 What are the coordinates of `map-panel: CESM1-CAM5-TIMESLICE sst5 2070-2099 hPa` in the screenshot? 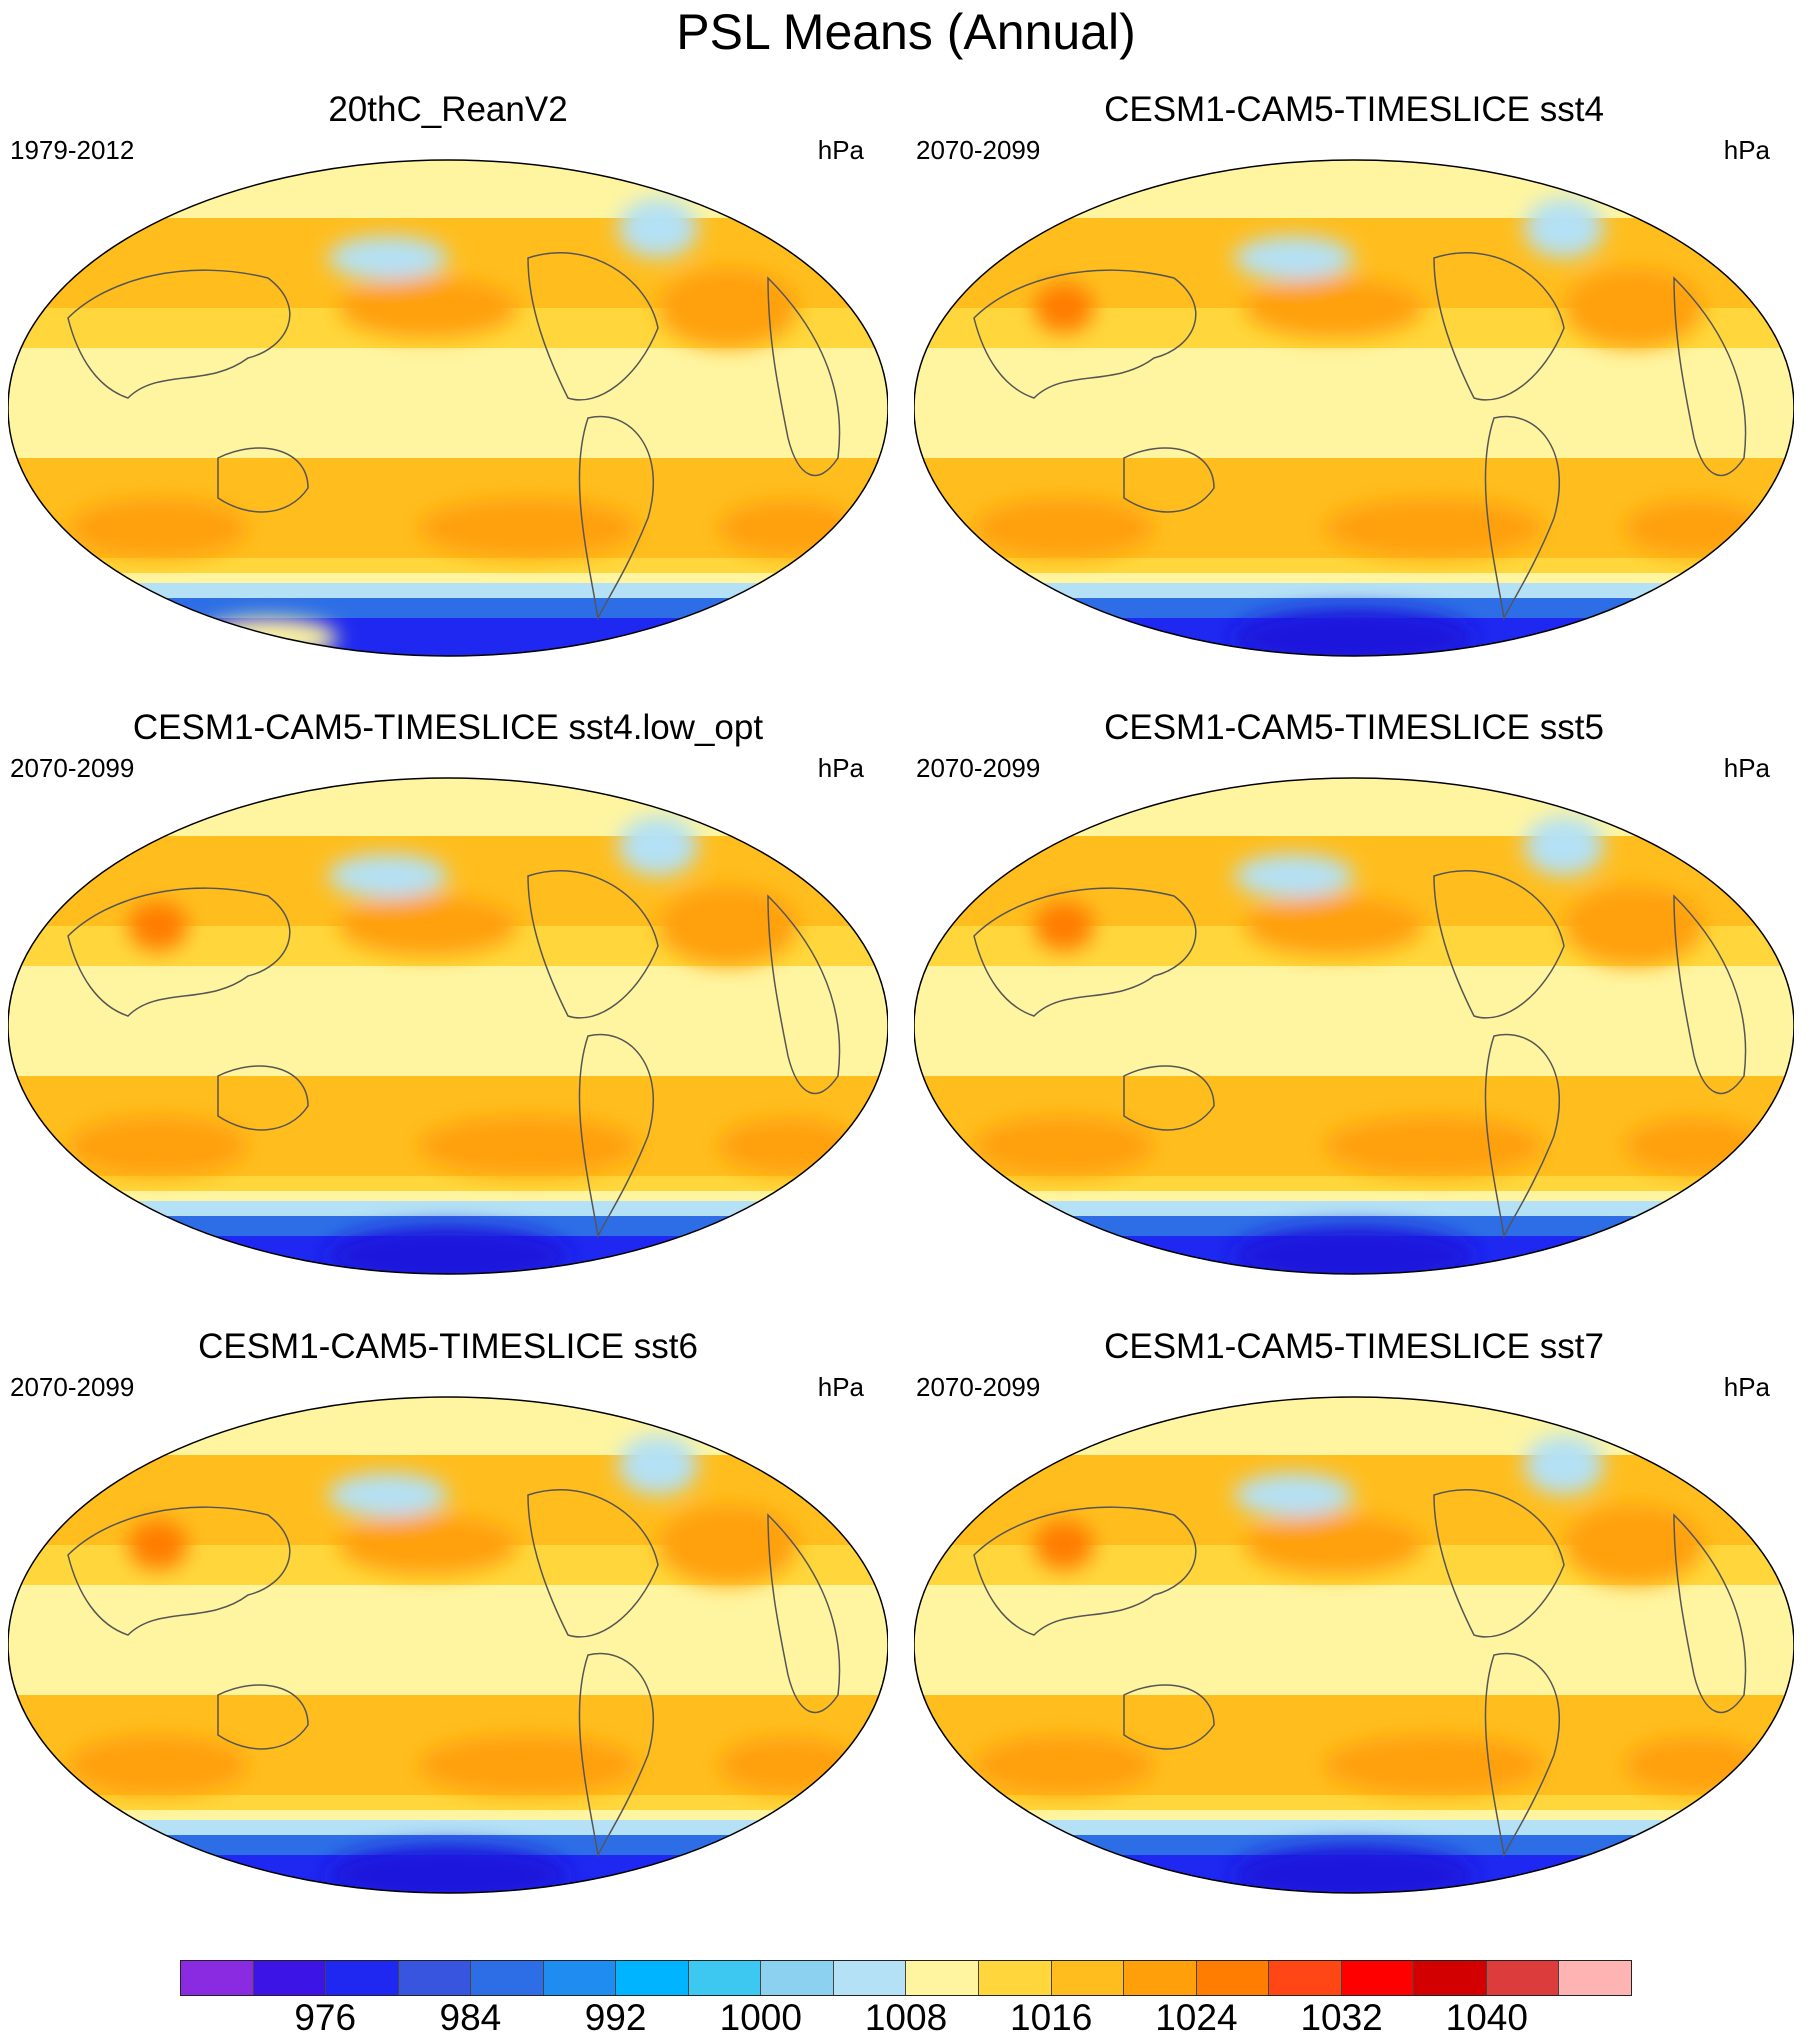 It's located at (1354, 991).